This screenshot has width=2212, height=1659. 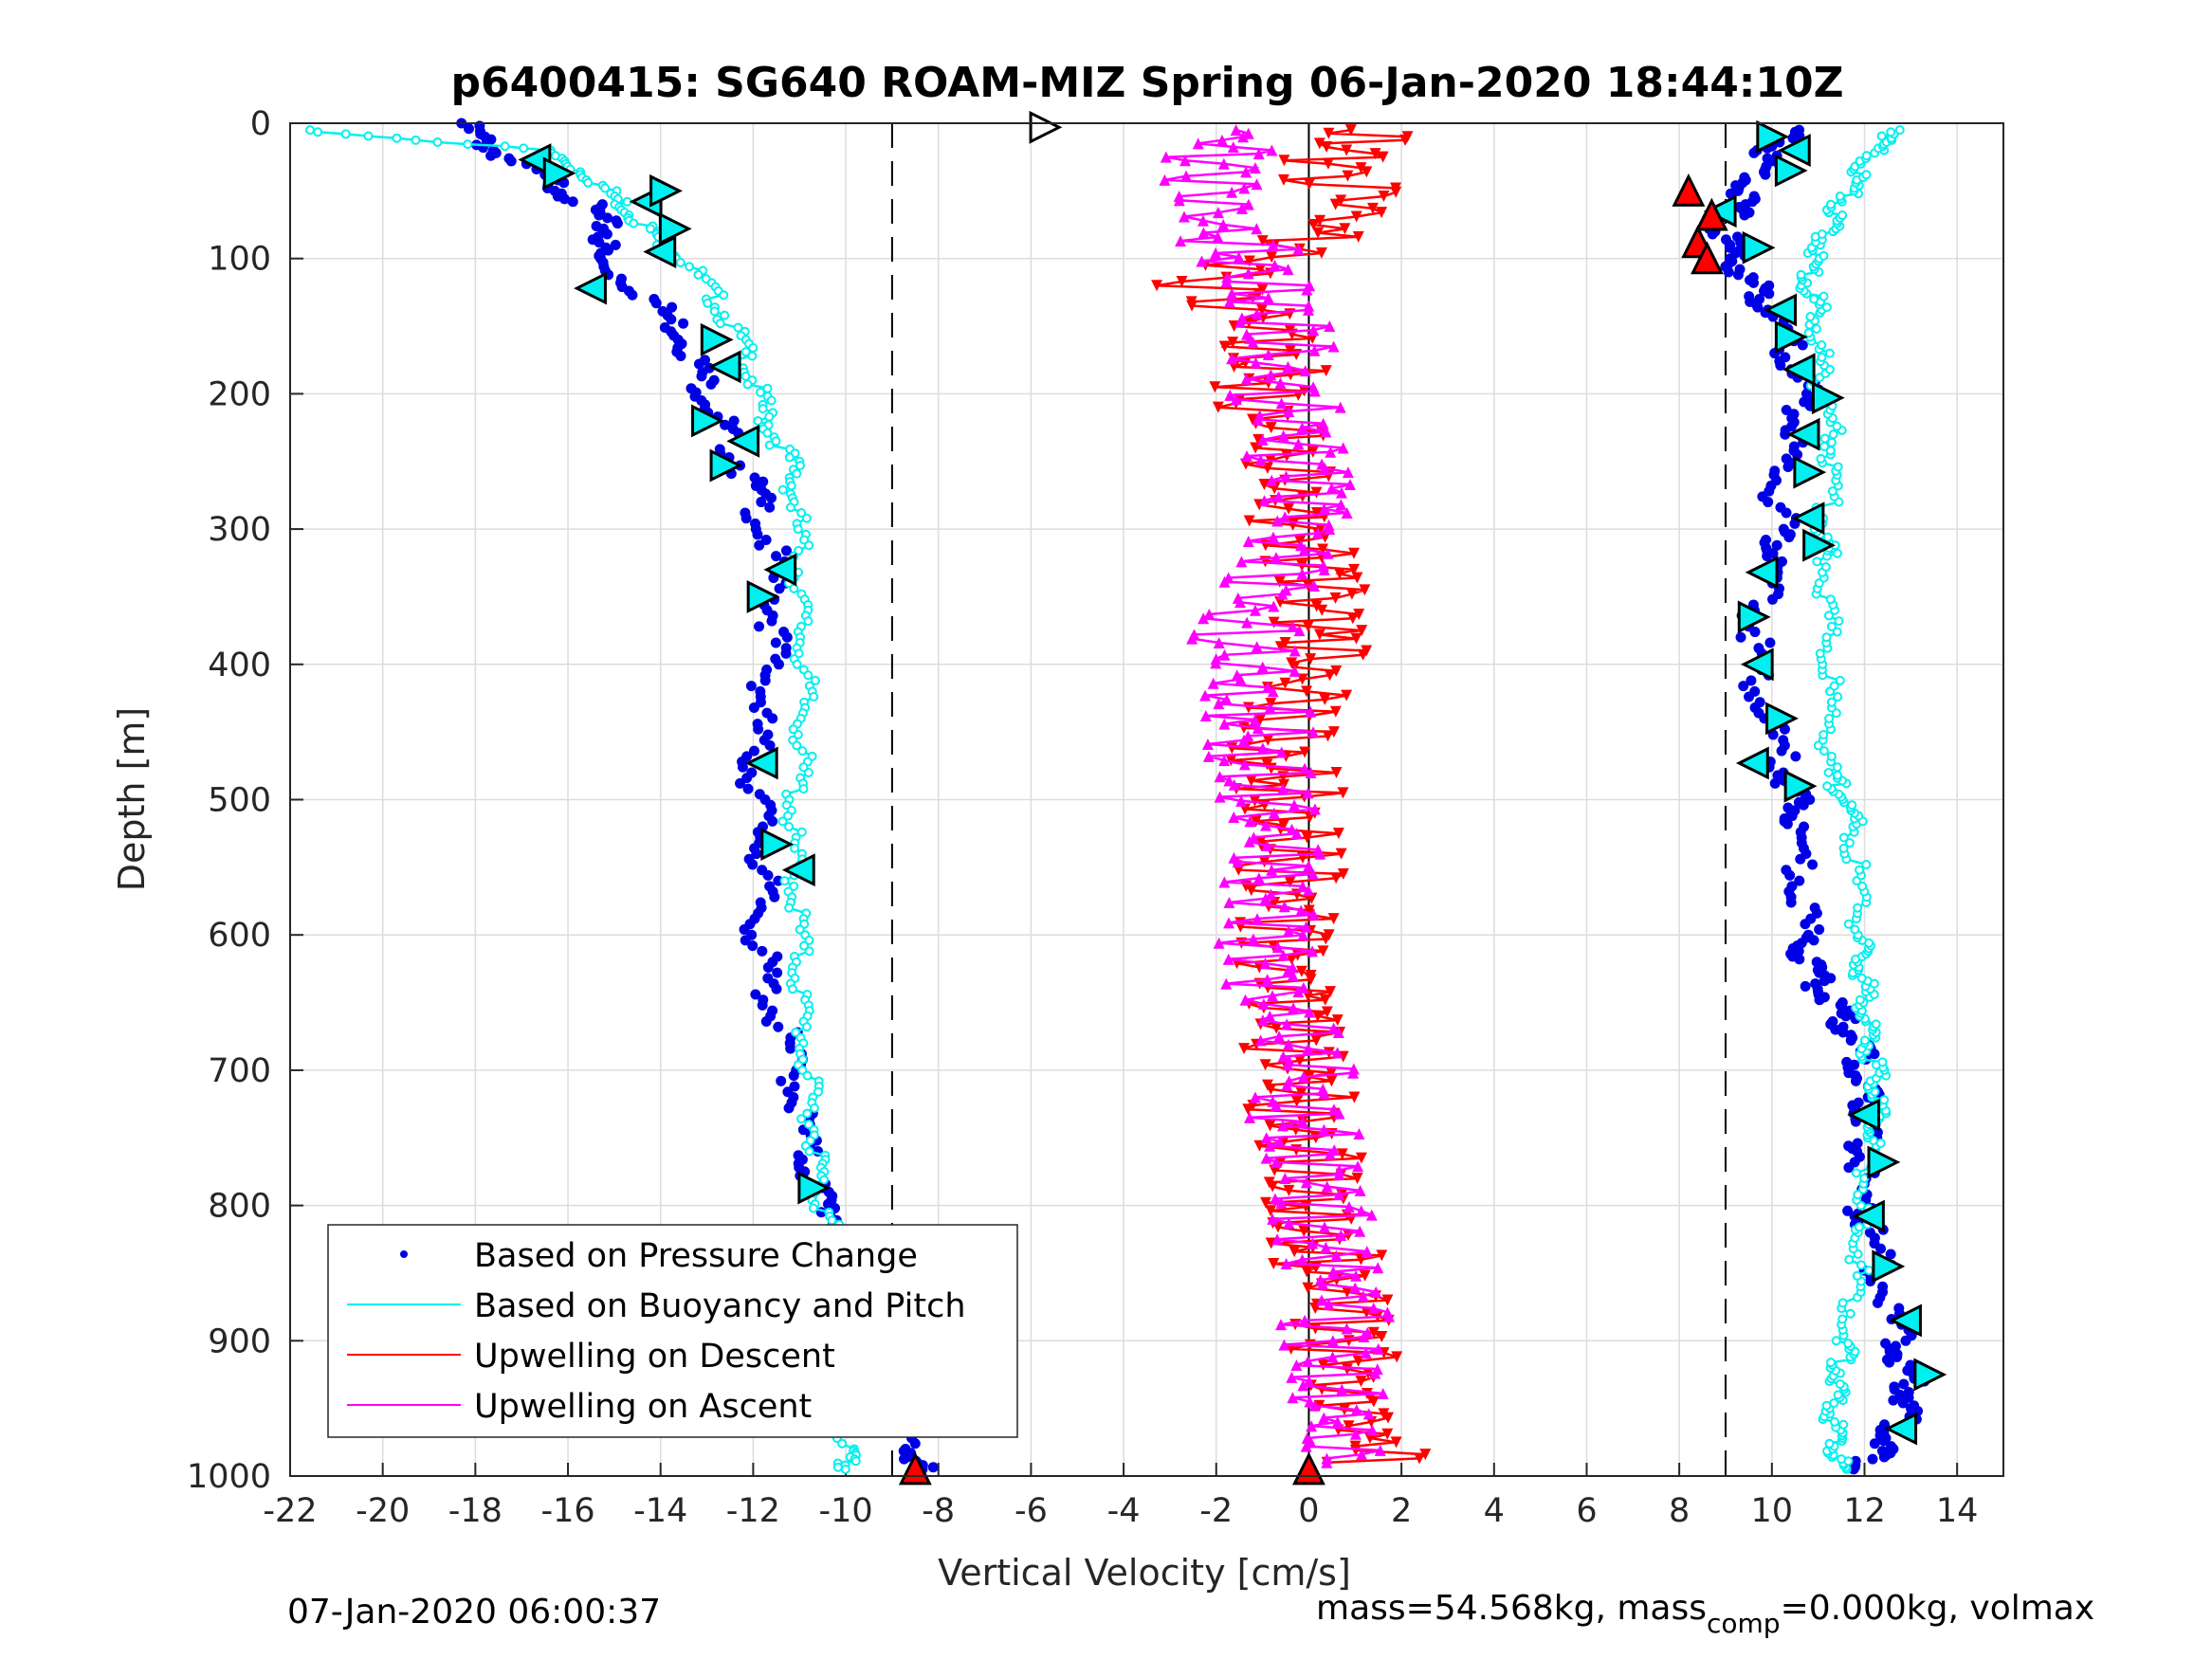 I want to click on legend-box, so click(x=672, y=1331).